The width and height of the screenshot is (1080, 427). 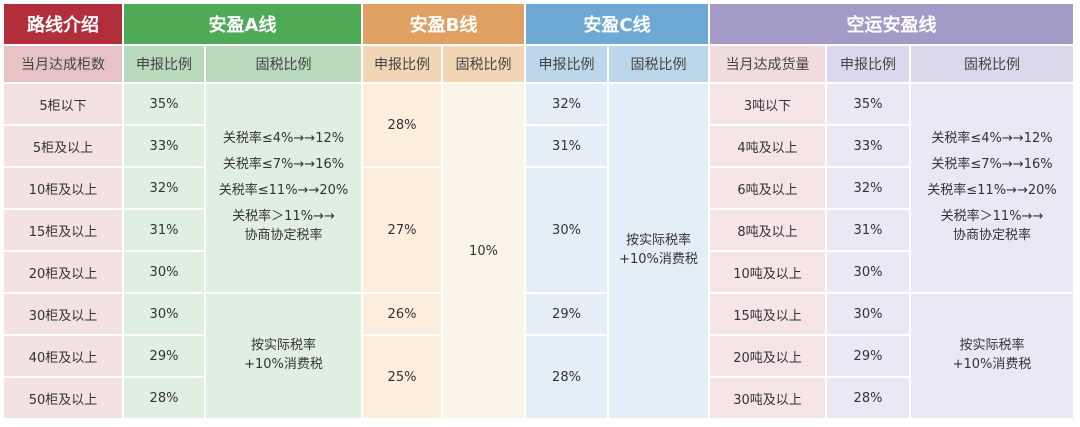 I want to click on air-declare-cell: 28%, so click(x=869, y=399).